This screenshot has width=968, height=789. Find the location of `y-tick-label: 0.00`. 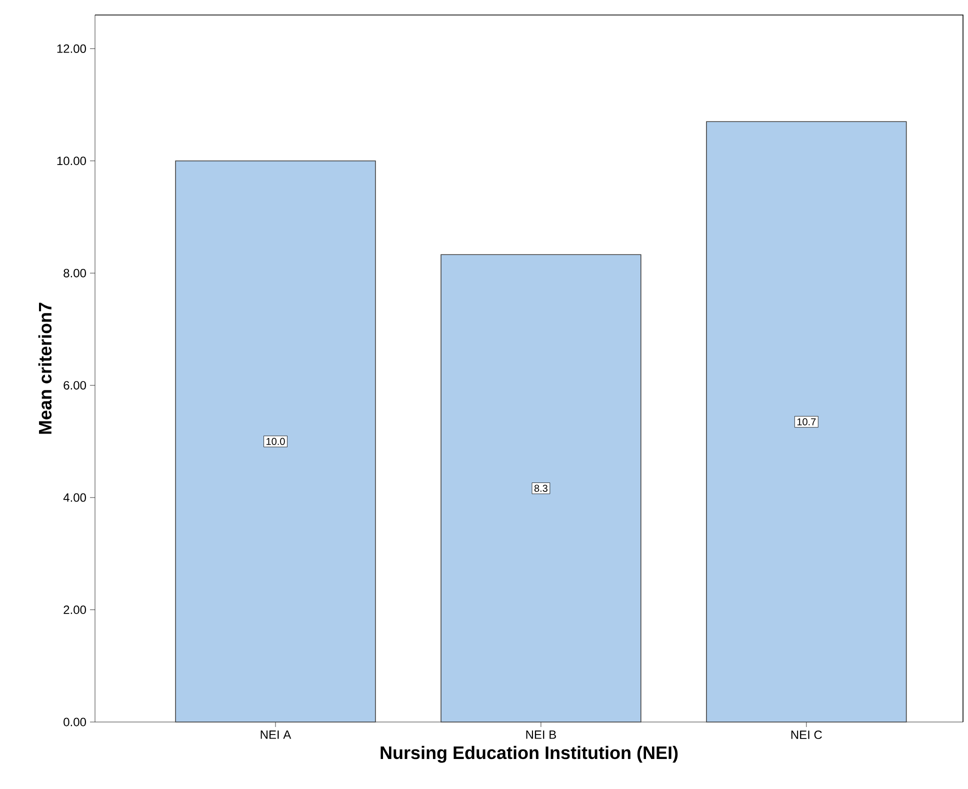

y-tick-label: 0.00 is located at coordinates (75, 722).